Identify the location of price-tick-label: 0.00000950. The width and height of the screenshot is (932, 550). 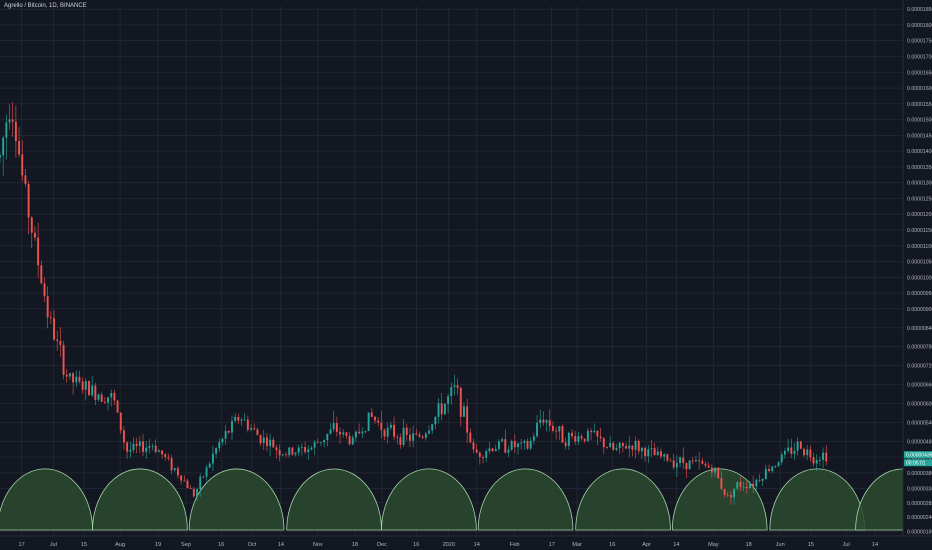
(919, 294).